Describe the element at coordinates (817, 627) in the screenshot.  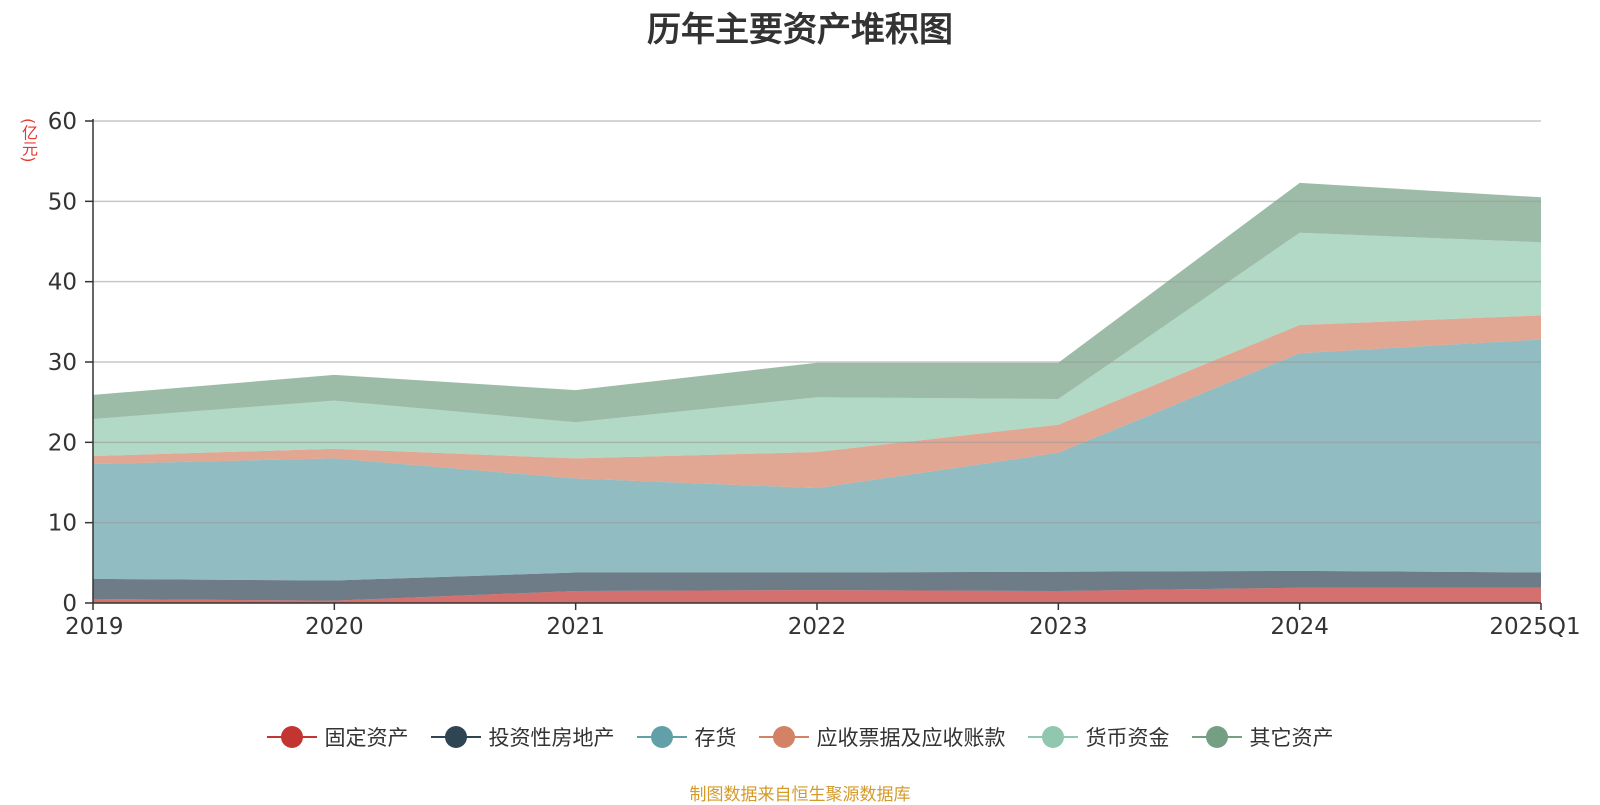
I see `x-tick-label-3: 2022` at that location.